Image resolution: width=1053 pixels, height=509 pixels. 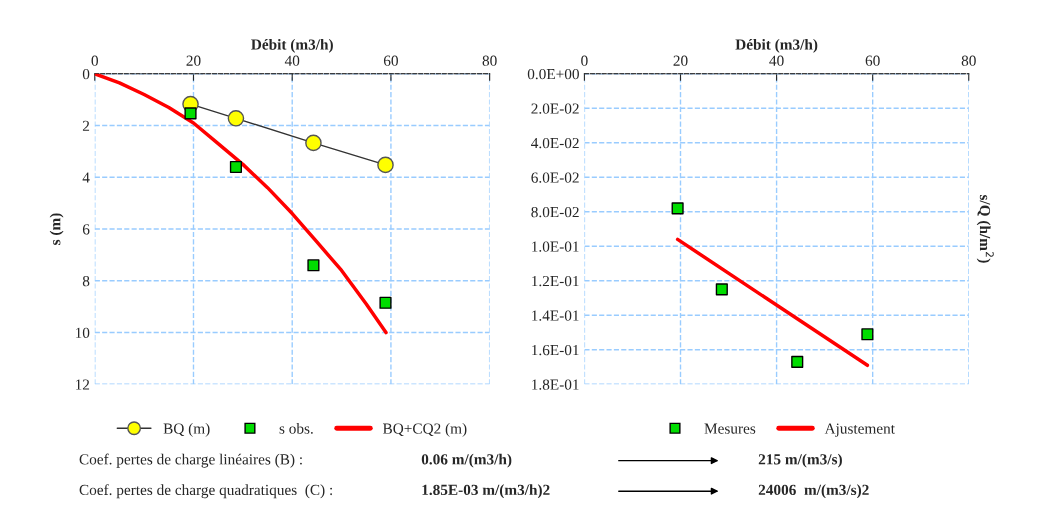 I want to click on y-axis-title: s/Q (h/m$^{2}$), so click(x=985, y=228).